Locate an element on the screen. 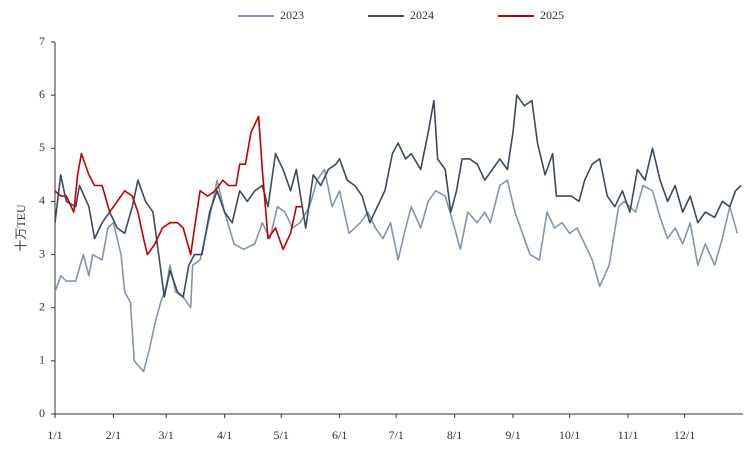 This screenshot has width=750, height=450. x-tick-label: 8/1 is located at coordinates (454, 435).